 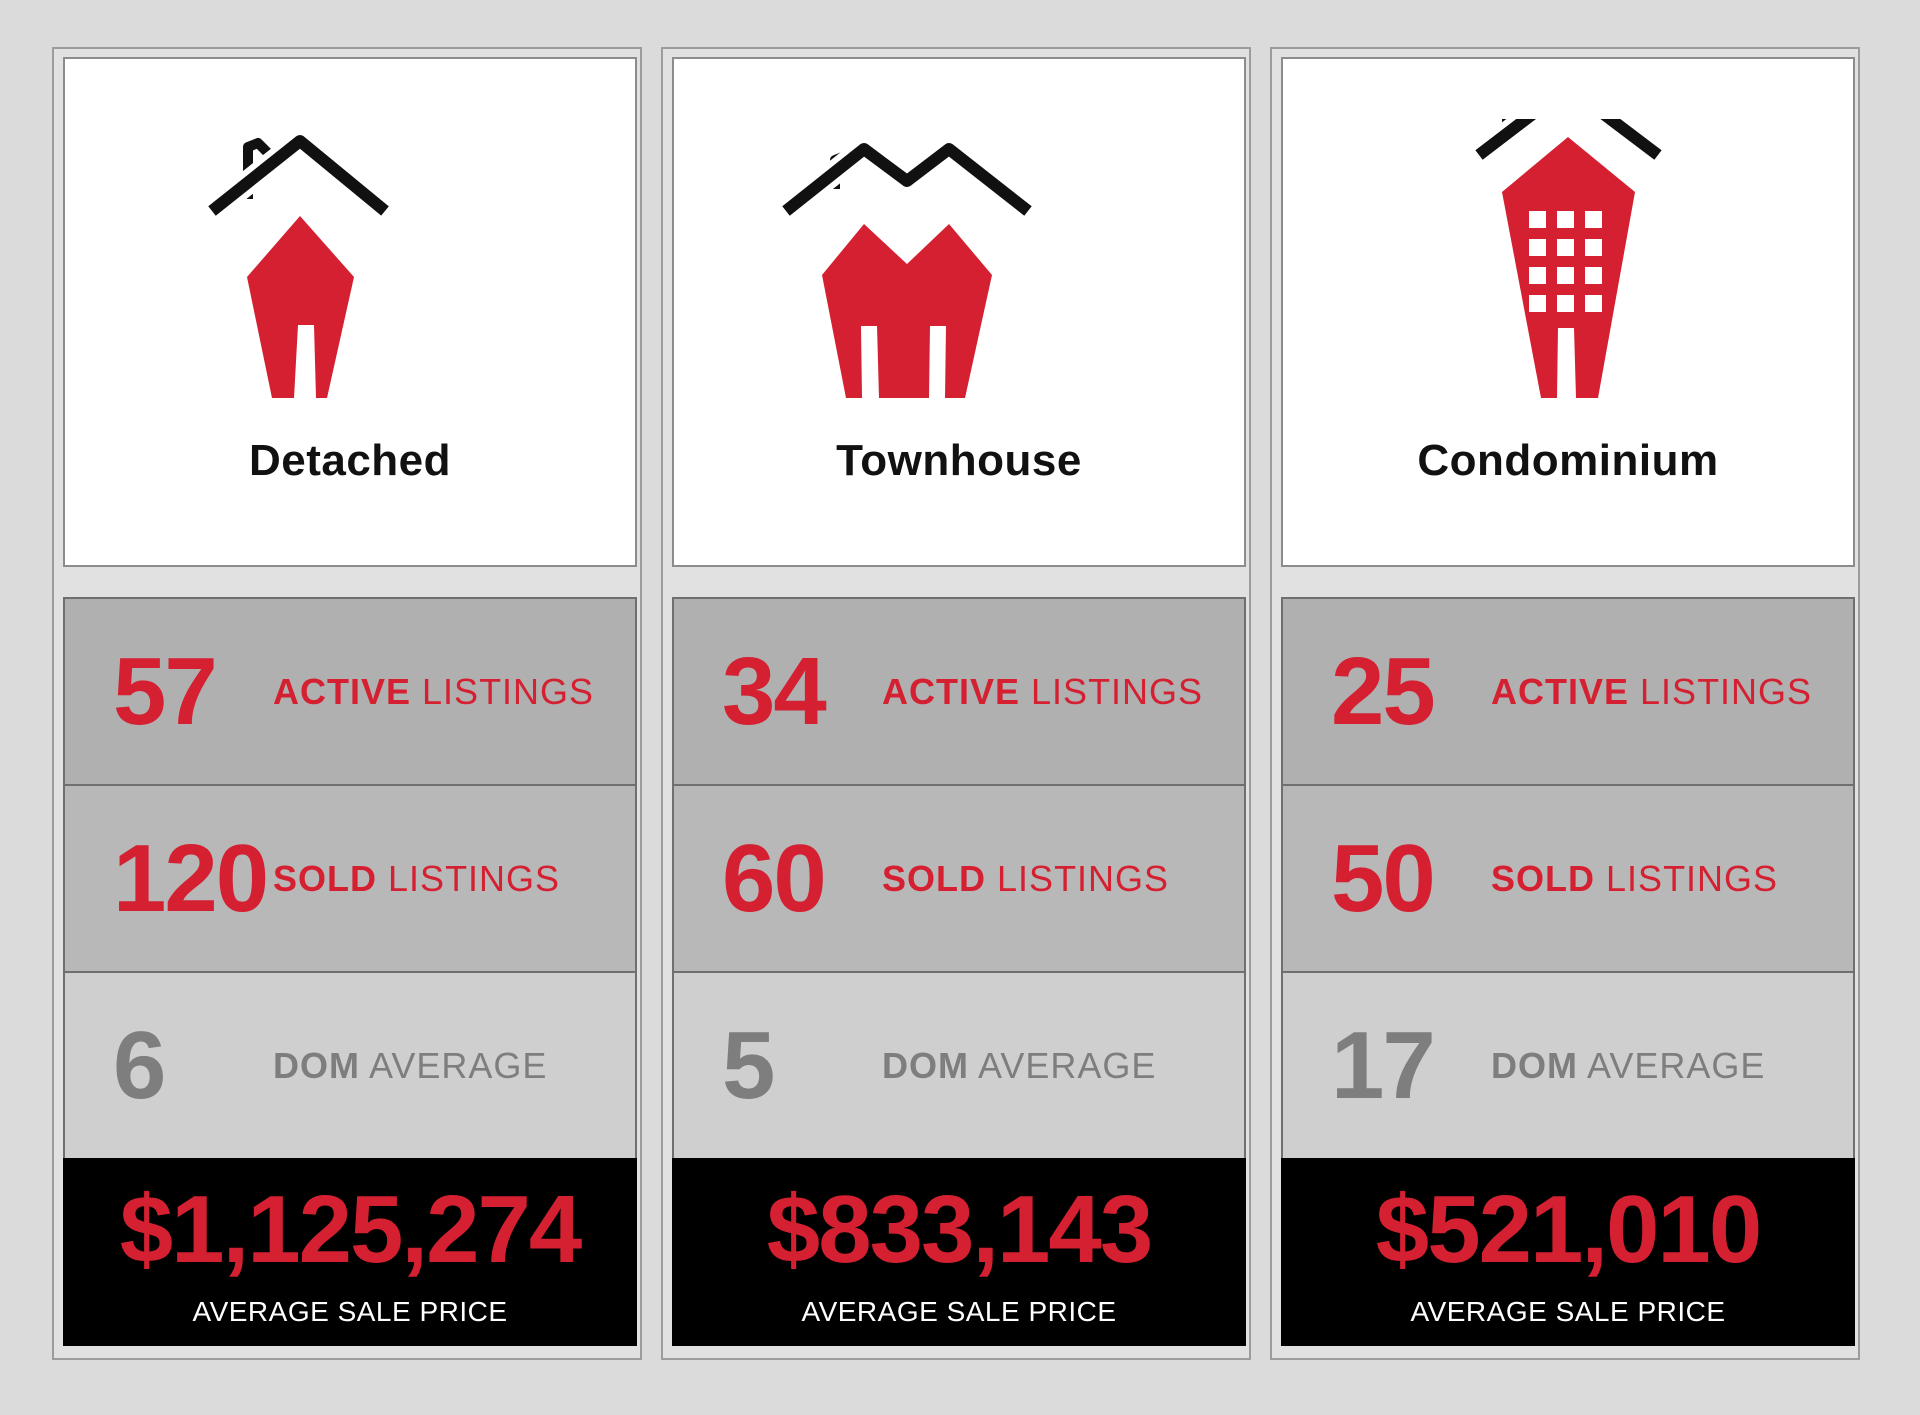 What do you see at coordinates (139, 1065) in the screenshot?
I see `dom-average-value: 6` at bounding box center [139, 1065].